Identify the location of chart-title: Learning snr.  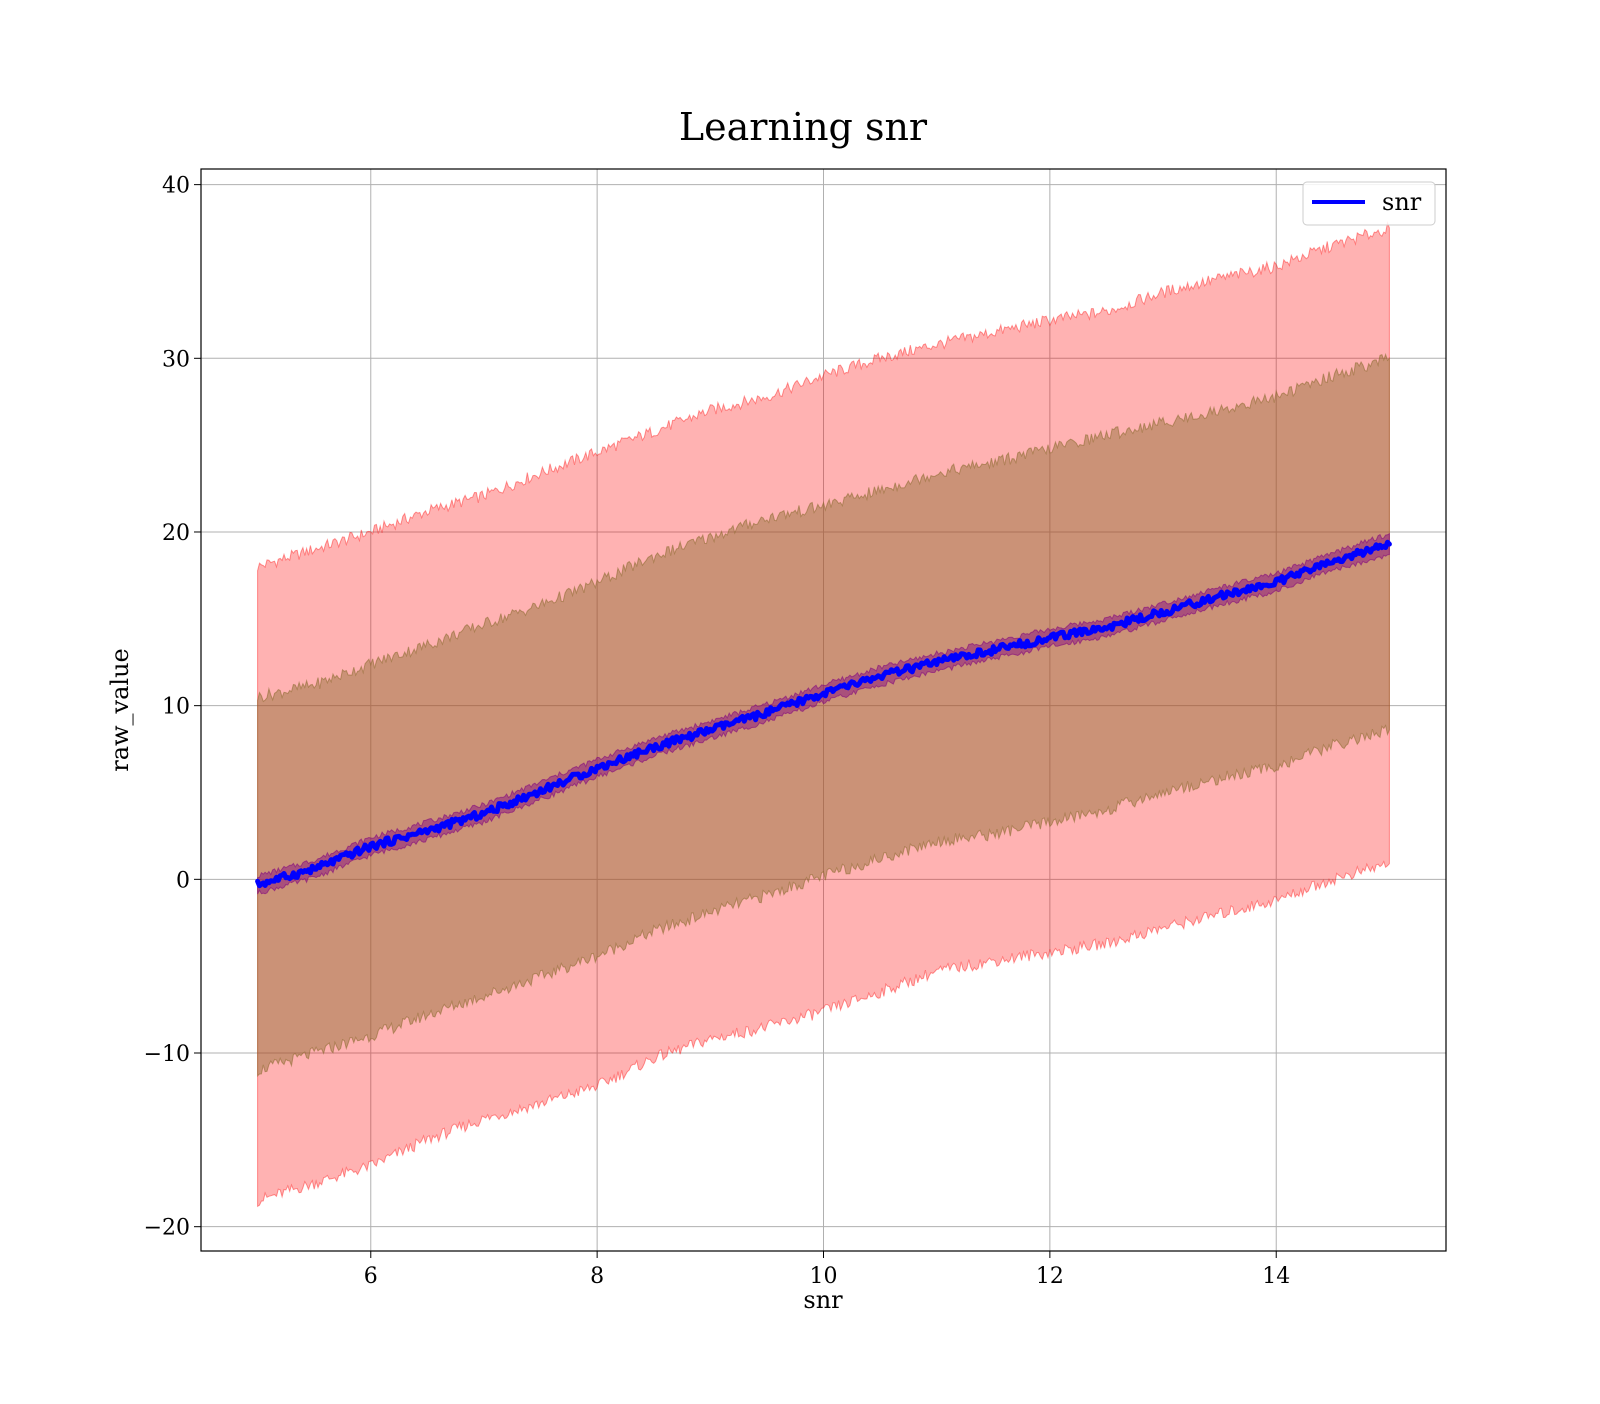
(803, 127).